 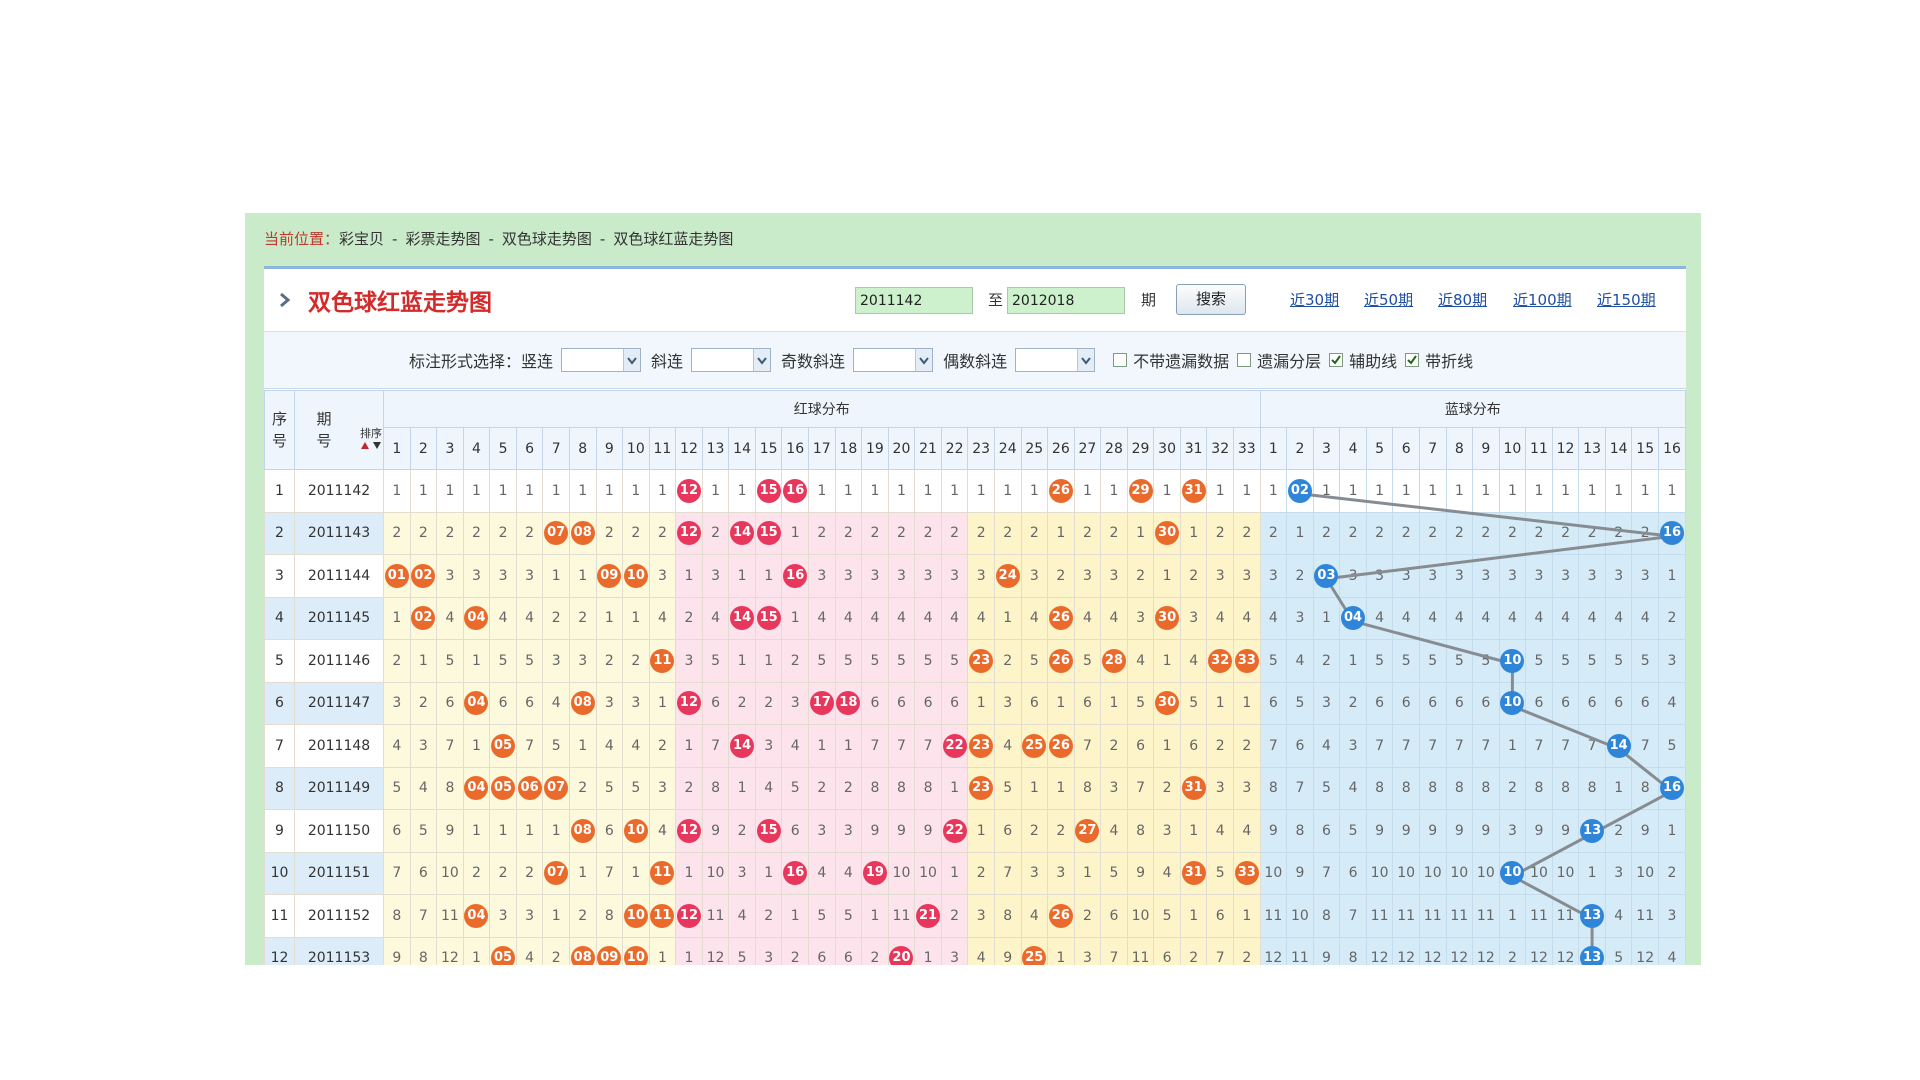 I want to click on red-omission-cell: 3, so click(x=1140, y=618).